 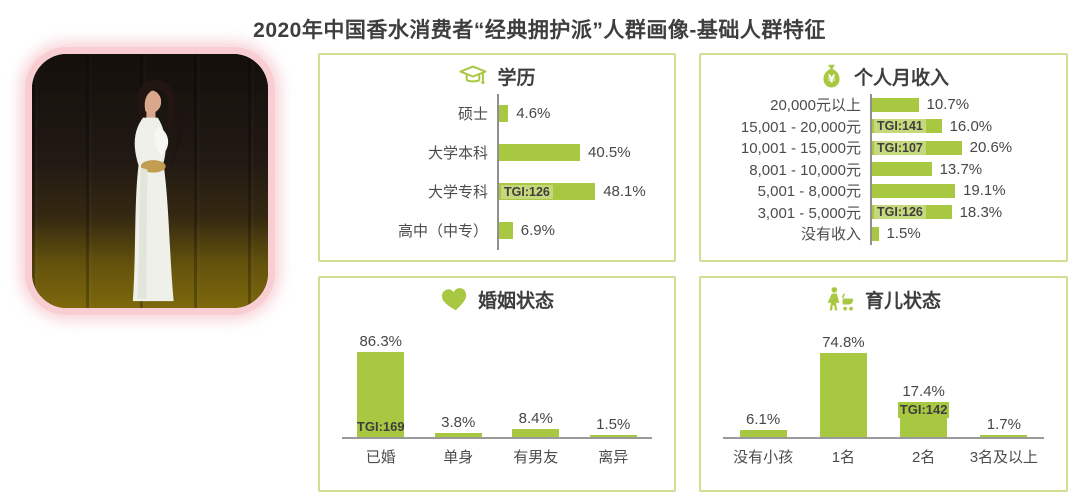 I want to click on chart-column: 8.4%, so click(x=536, y=423).